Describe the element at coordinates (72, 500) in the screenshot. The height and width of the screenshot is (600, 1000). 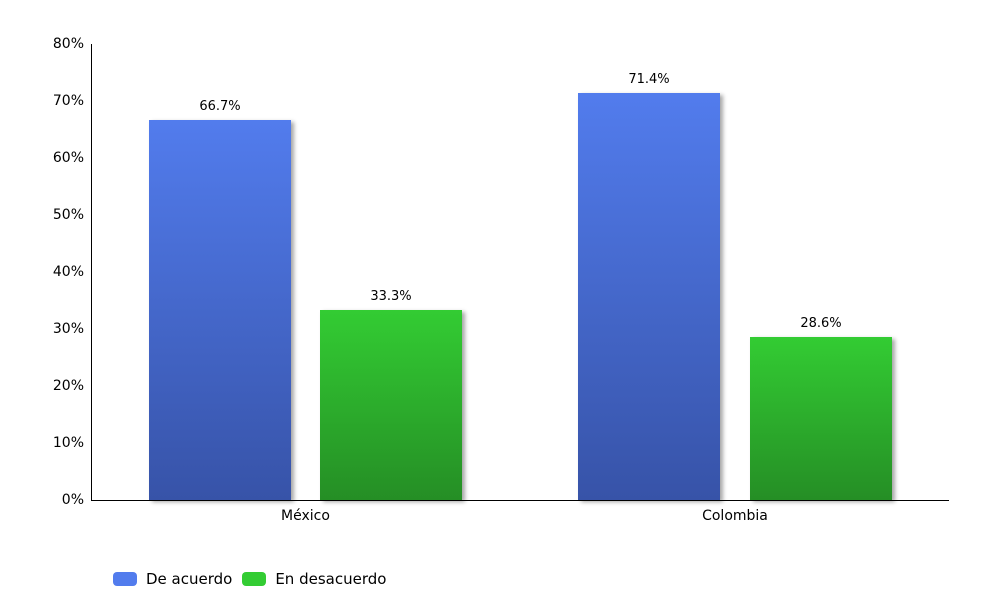
I see `y-tick-label: 0%` at that location.